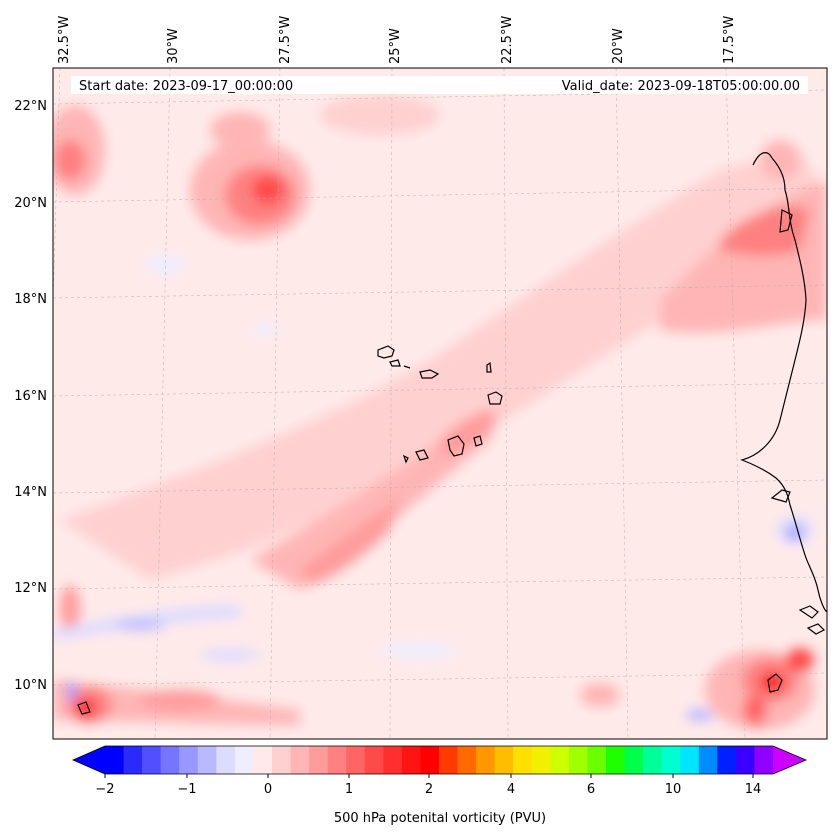 This screenshot has width=837, height=836. I want to click on latitude-labels: 22°N 20°N 18°N 16°N 14°N 12°N 10°N, so click(30, 396).